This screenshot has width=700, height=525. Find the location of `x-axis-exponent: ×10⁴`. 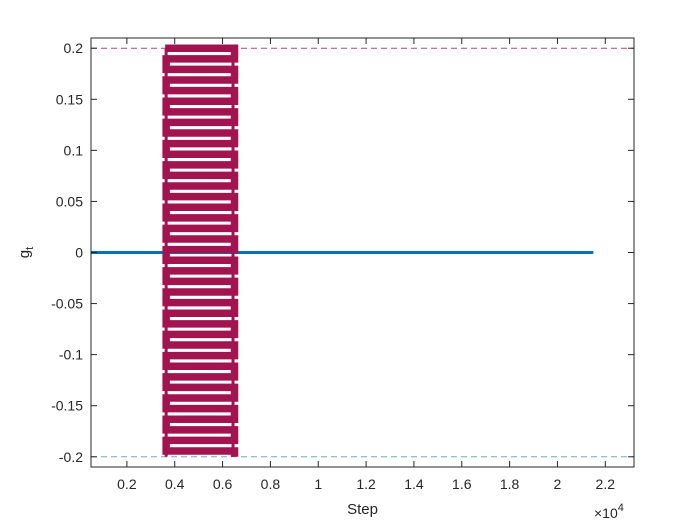

x-axis-exponent: ×10⁴ is located at coordinates (609, 511).